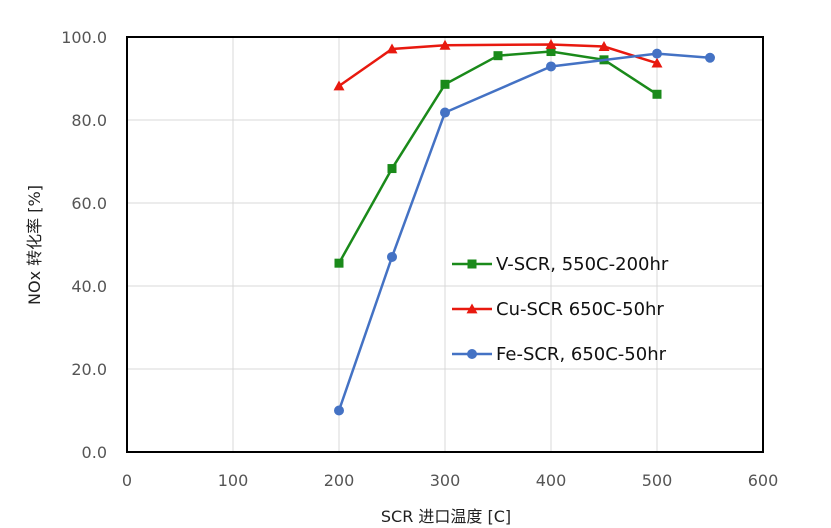  Describe the element at coordinates (89, 120) in the screenshot. I see `y-tick-label: 80.0` at that location.